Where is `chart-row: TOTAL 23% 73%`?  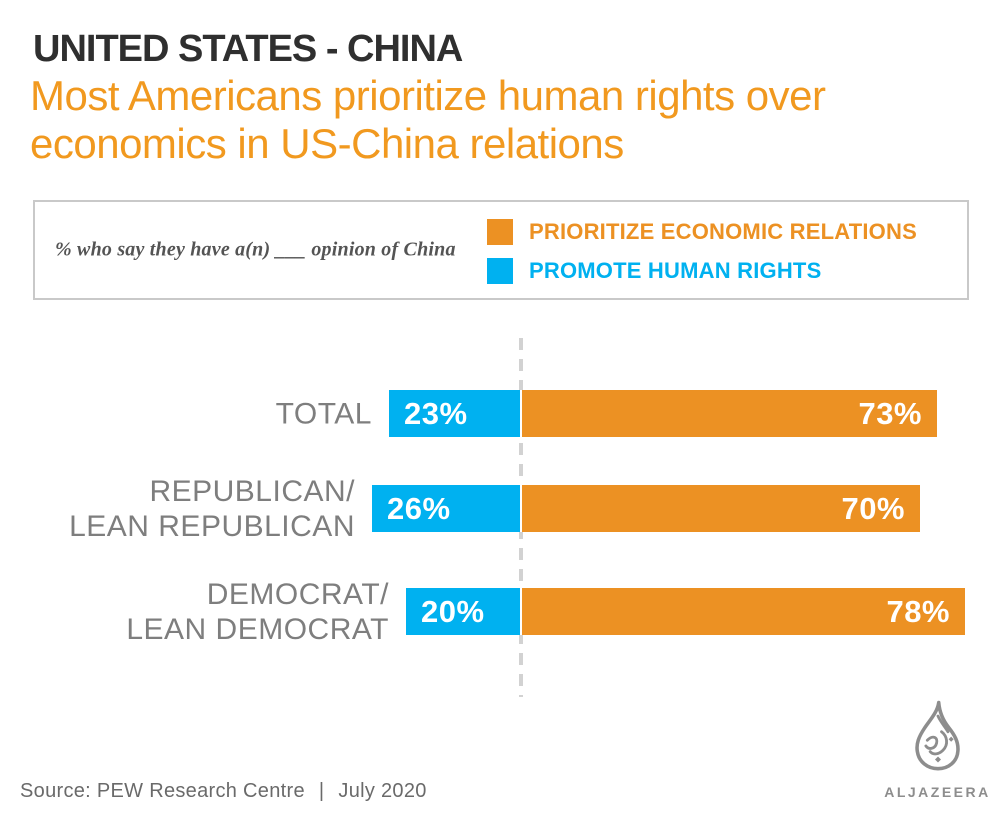 chart-row: TOTAL 23% 73% is located at coordinates (500, 413).